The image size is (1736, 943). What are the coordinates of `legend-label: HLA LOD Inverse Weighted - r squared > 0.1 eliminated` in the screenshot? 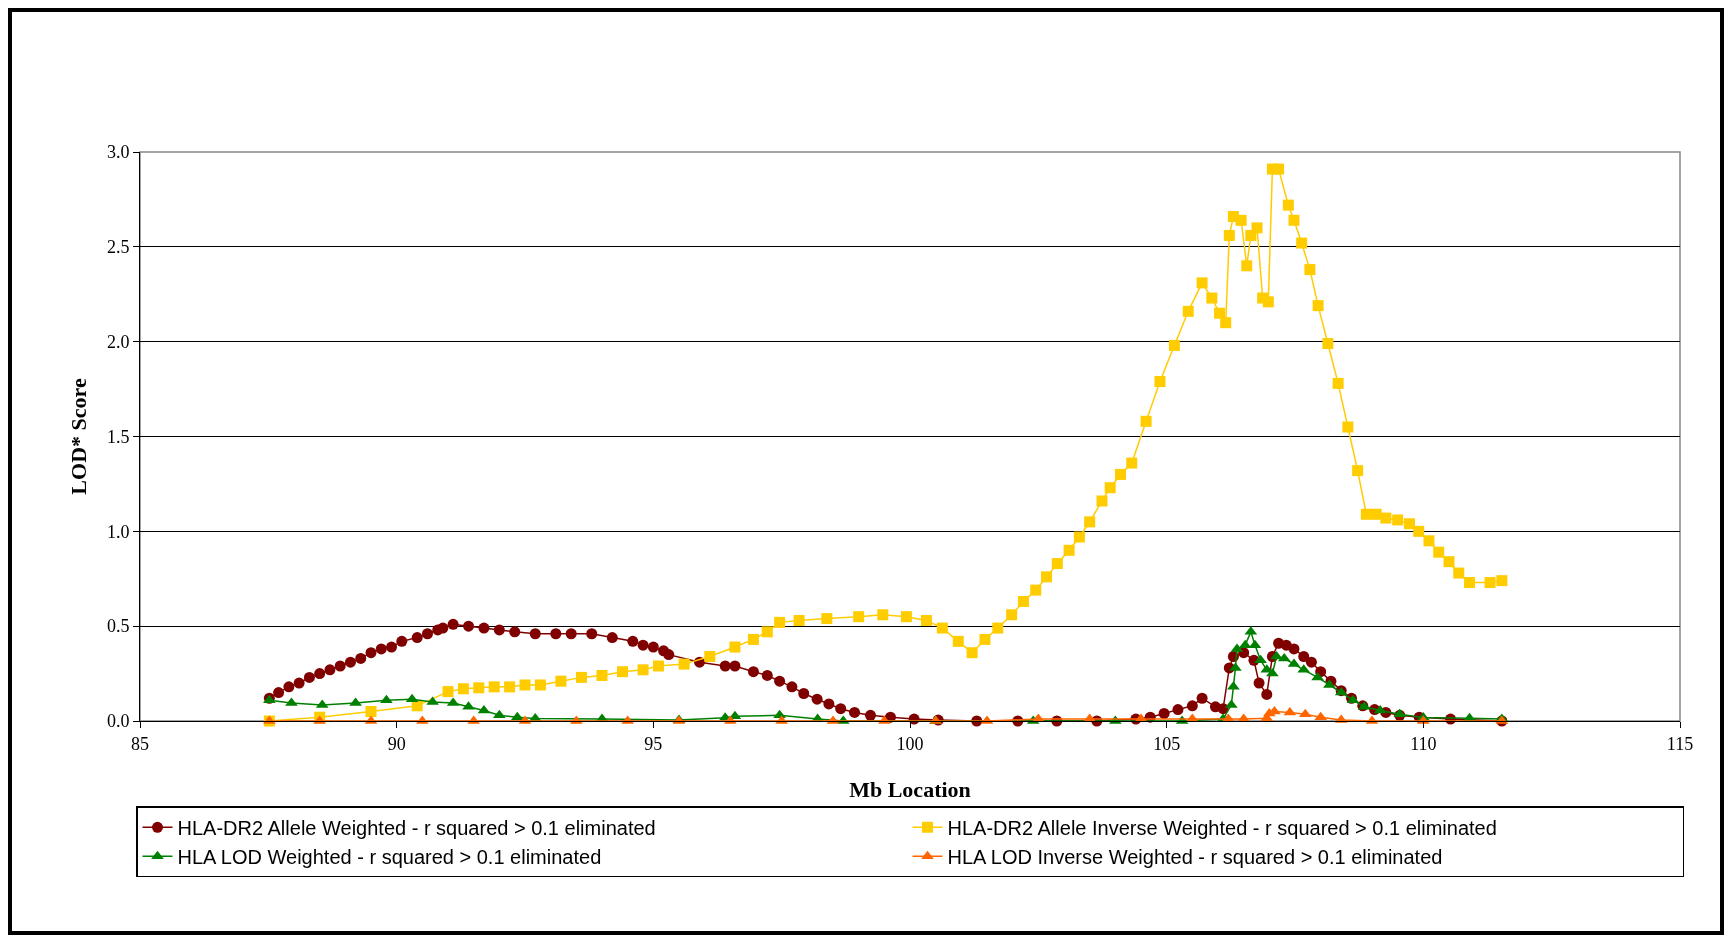 It's located at (1195, 857).